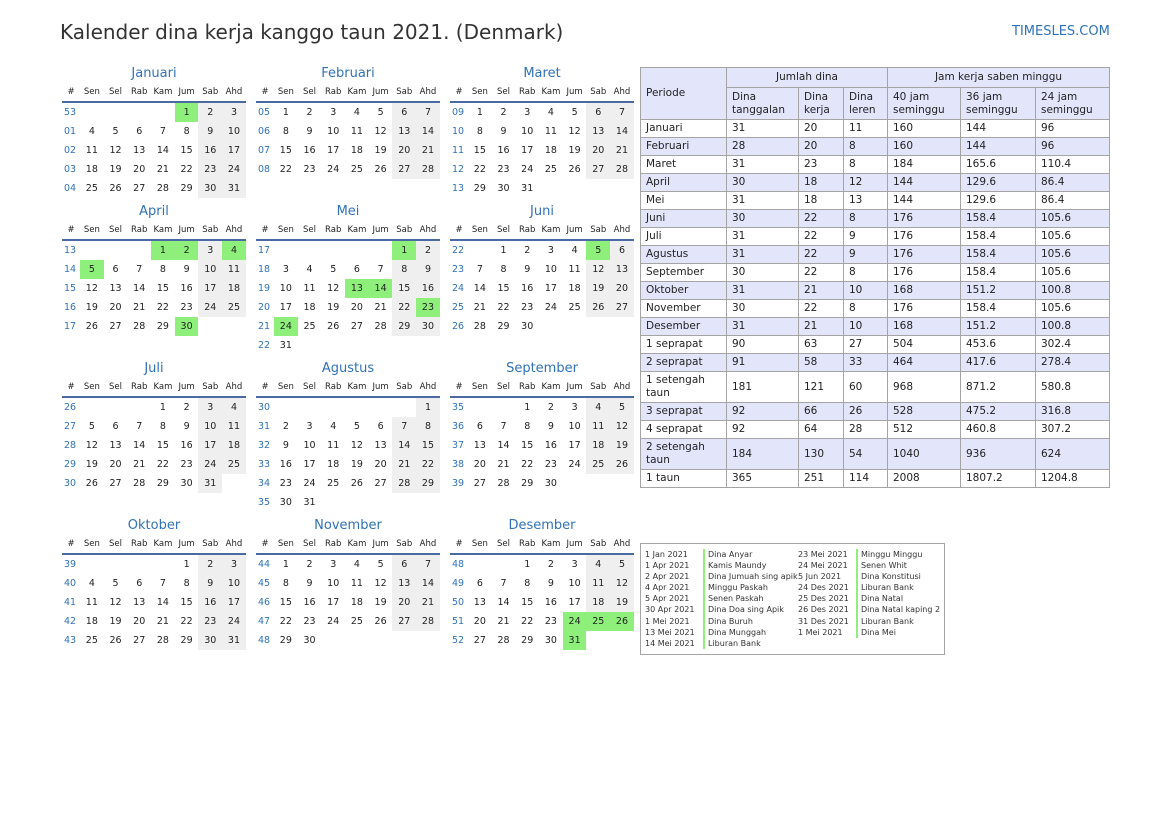  Describe the element at coordinates (924, 411) in the screenshot. I see `value-cell: 528` at that location.